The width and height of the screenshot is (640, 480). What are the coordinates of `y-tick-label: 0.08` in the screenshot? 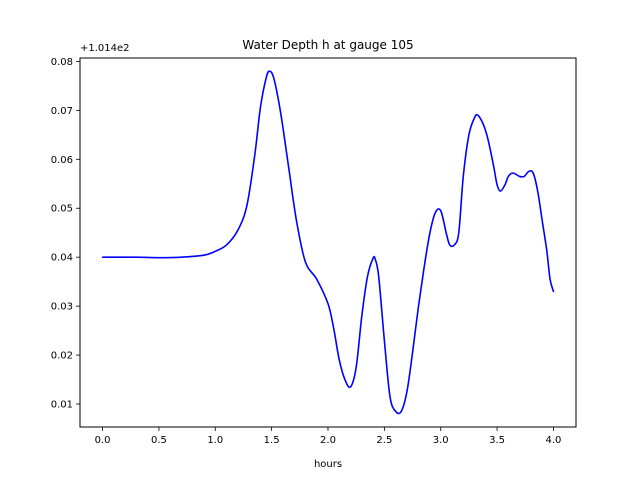 It's located at (62, 62).